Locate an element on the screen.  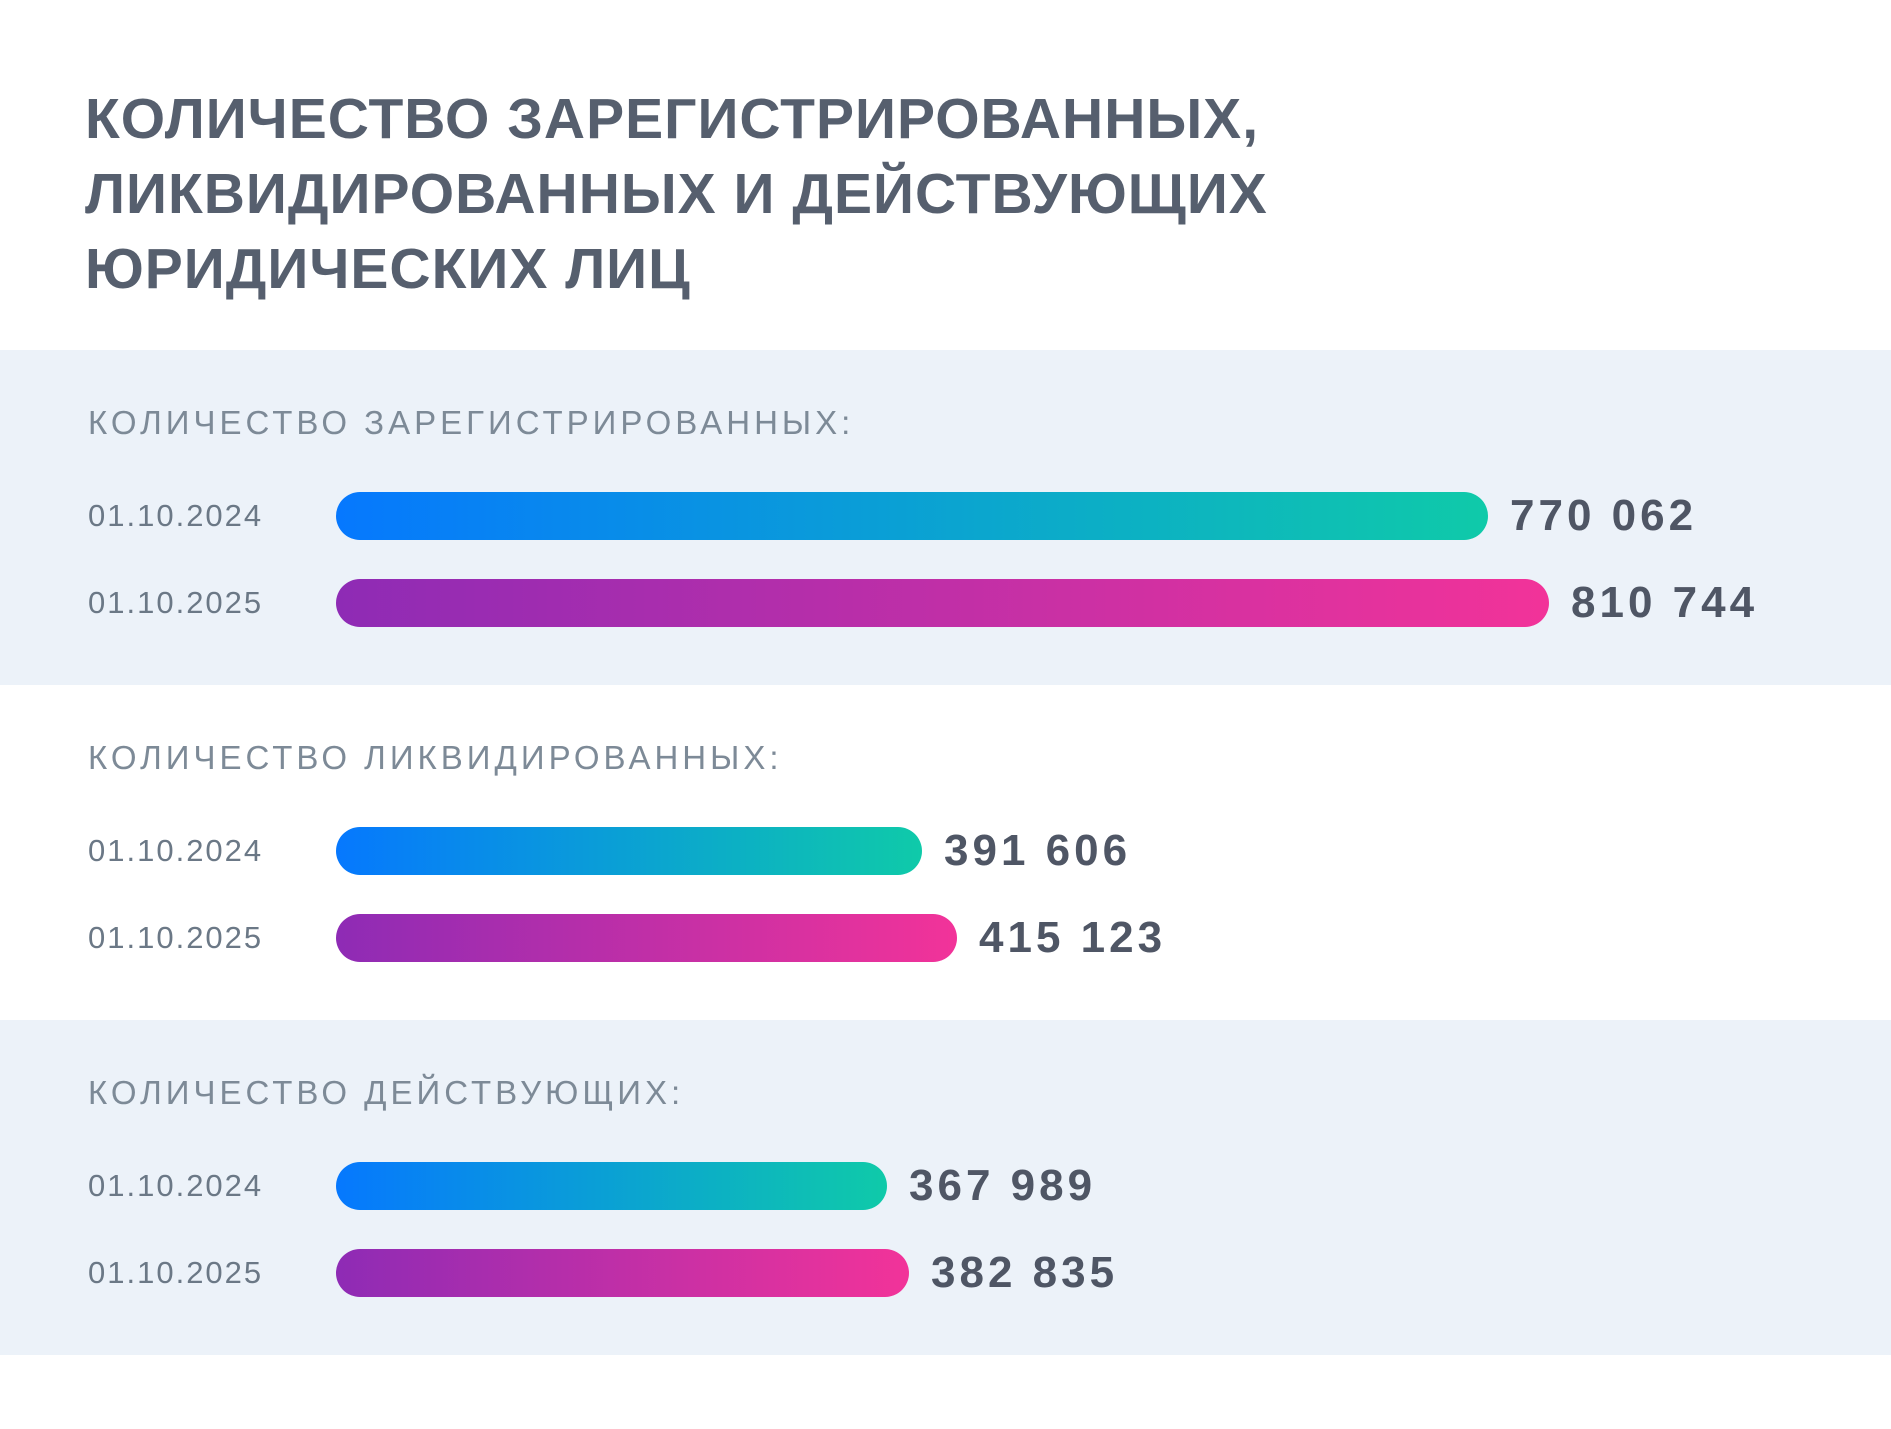
active-2024-date-label: 01.10.2024 is located at coordinates (176, 1185).